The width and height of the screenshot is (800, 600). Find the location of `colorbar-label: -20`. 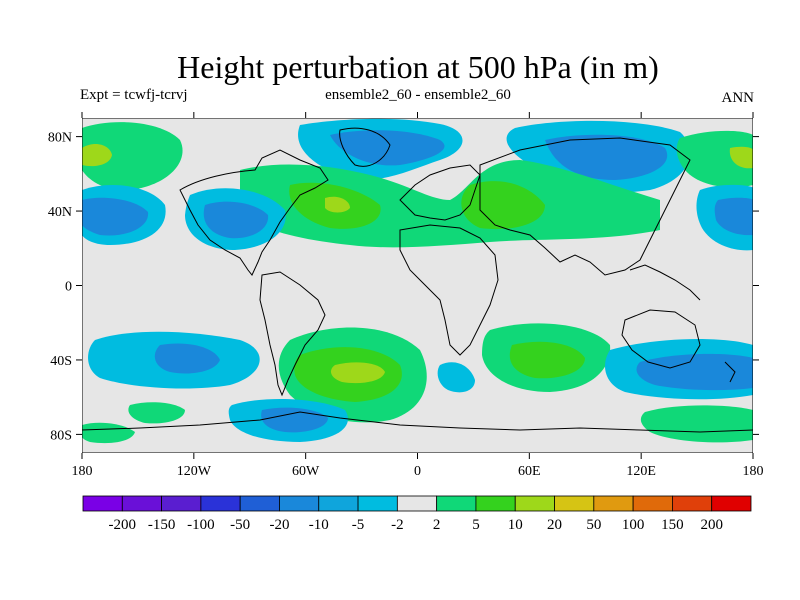

colorbar-label: -20 is located at coordinates (279, 525).